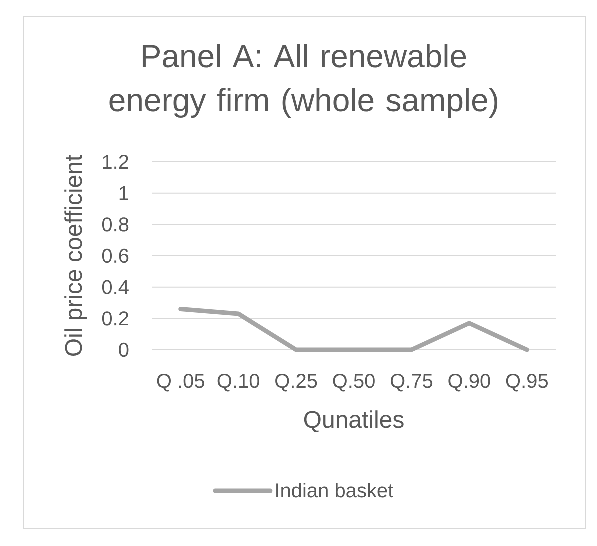  Describe the element at coordinates (469, 383) in the screenshot. I see `x-tick-label: Q.90` at that location.